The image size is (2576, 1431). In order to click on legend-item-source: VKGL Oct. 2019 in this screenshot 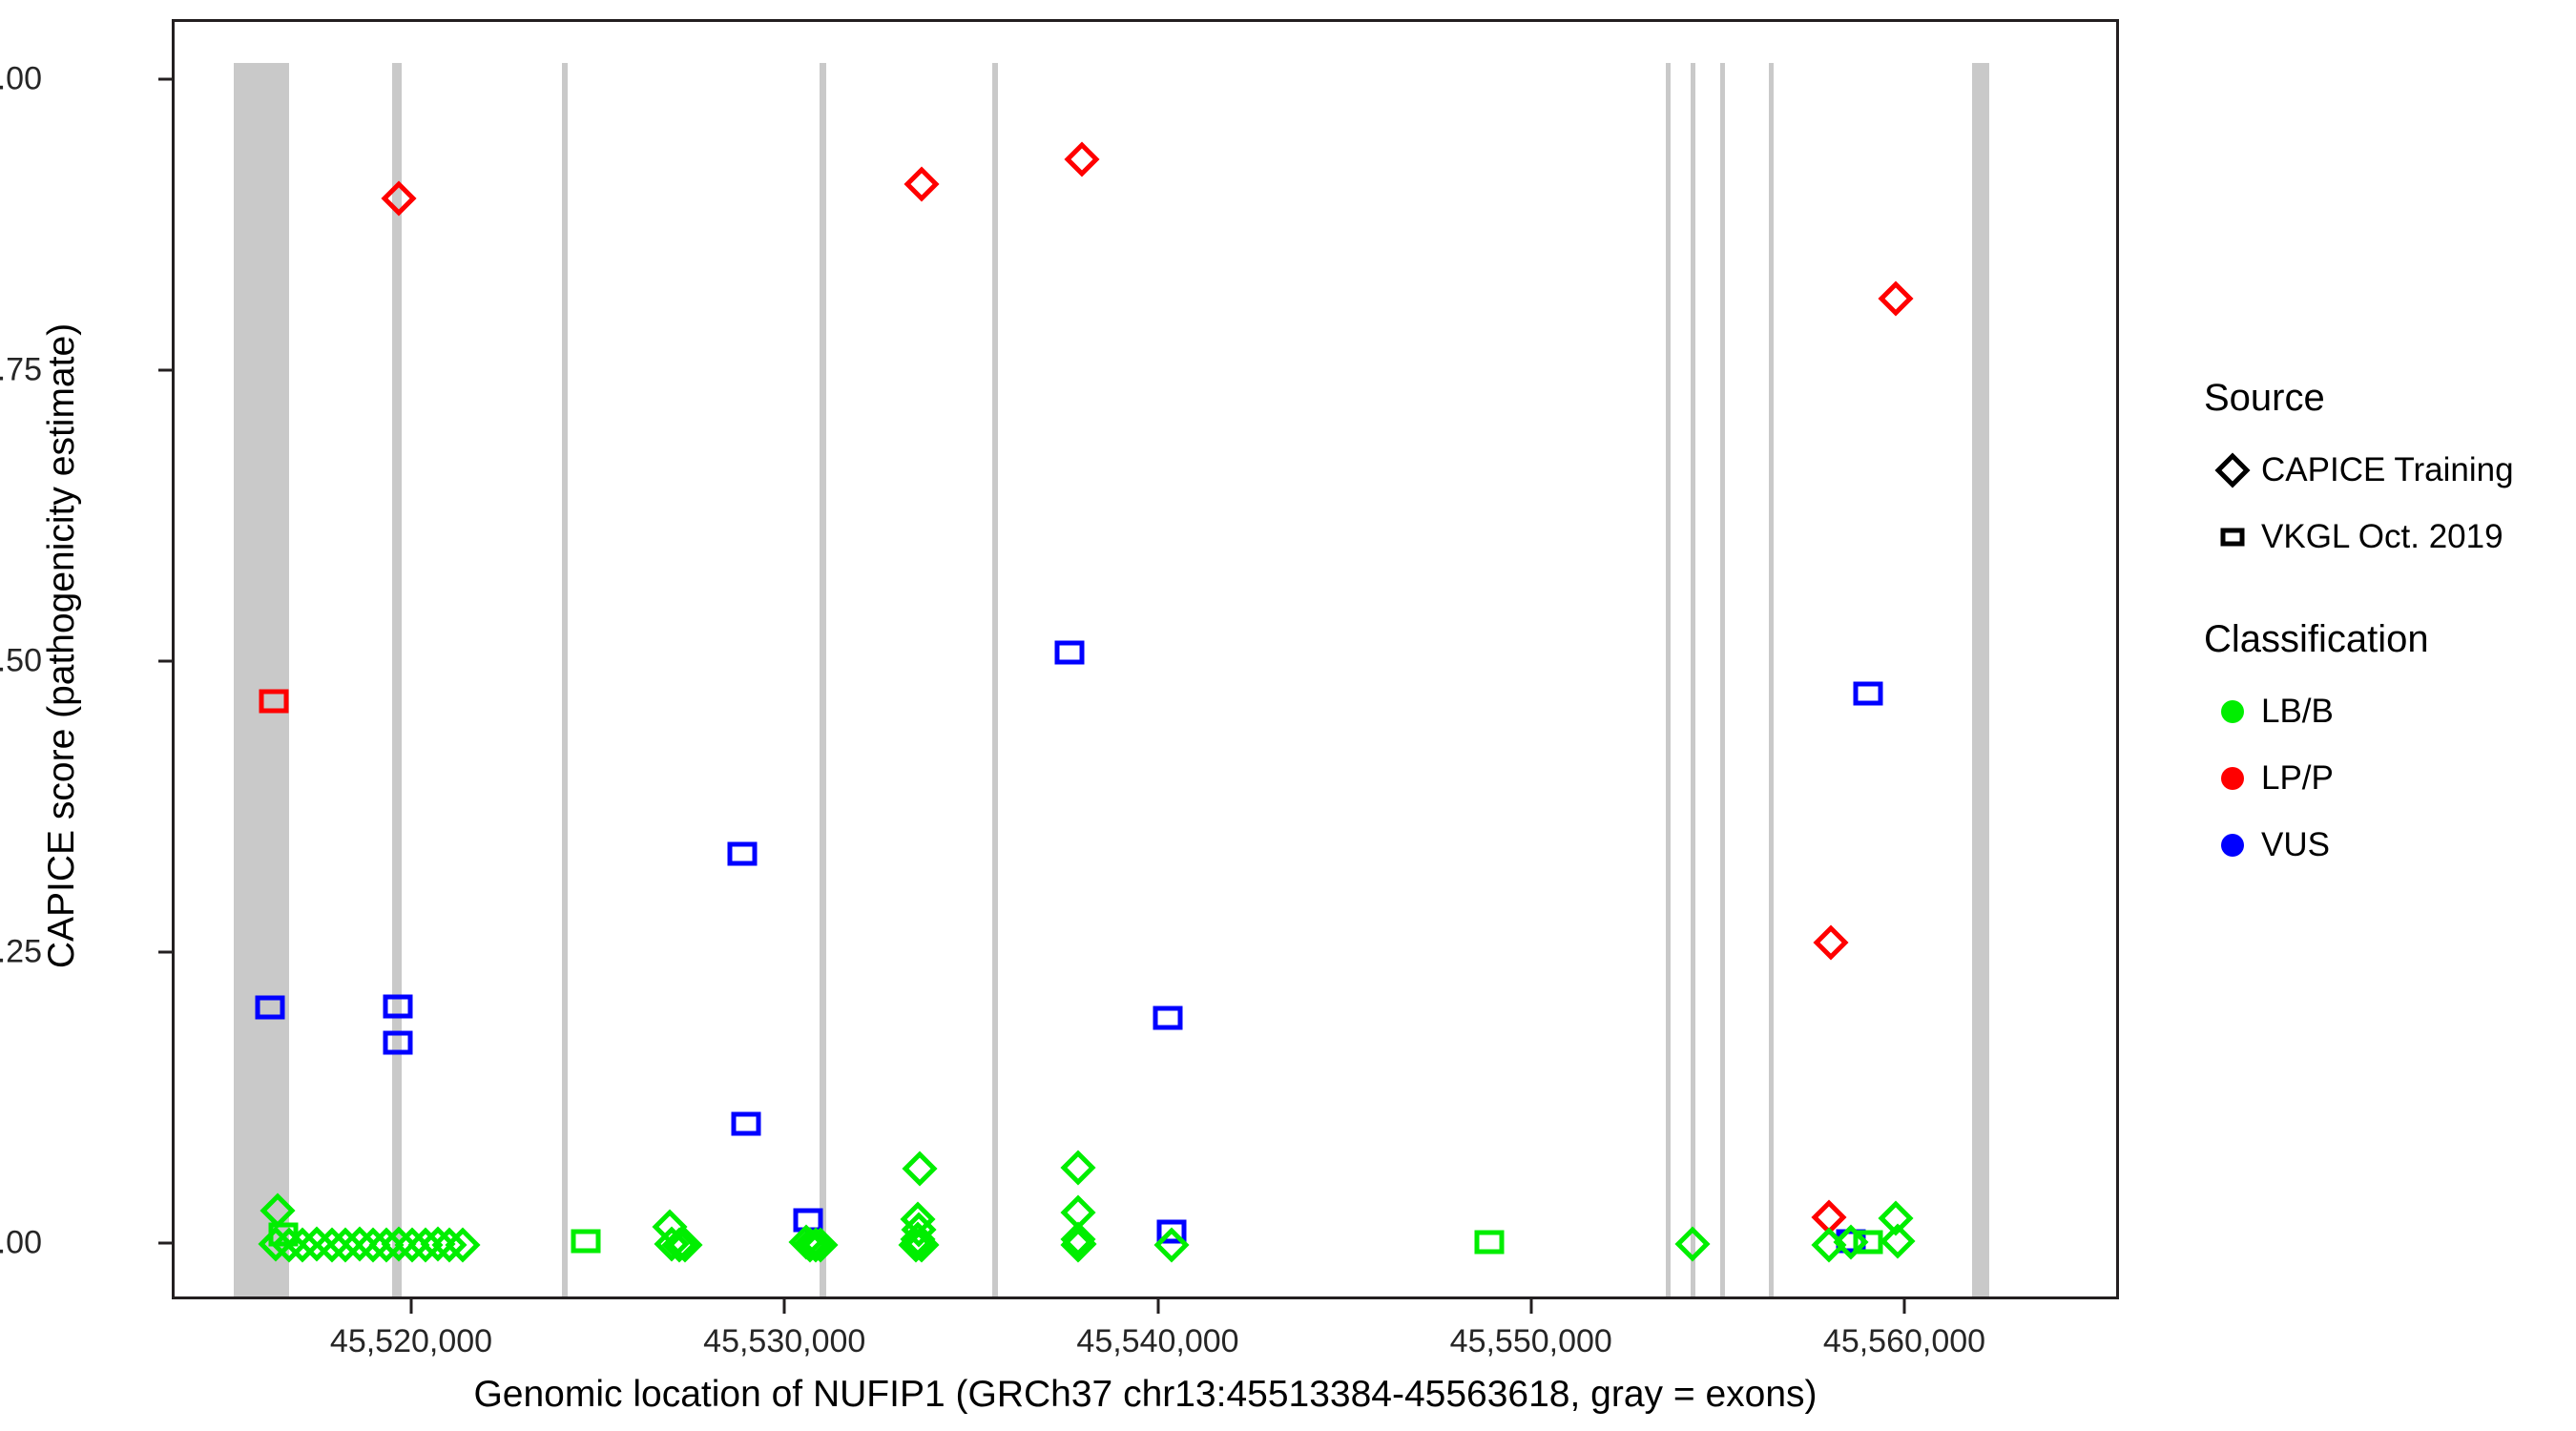, I will do `click(2385, 537)`.